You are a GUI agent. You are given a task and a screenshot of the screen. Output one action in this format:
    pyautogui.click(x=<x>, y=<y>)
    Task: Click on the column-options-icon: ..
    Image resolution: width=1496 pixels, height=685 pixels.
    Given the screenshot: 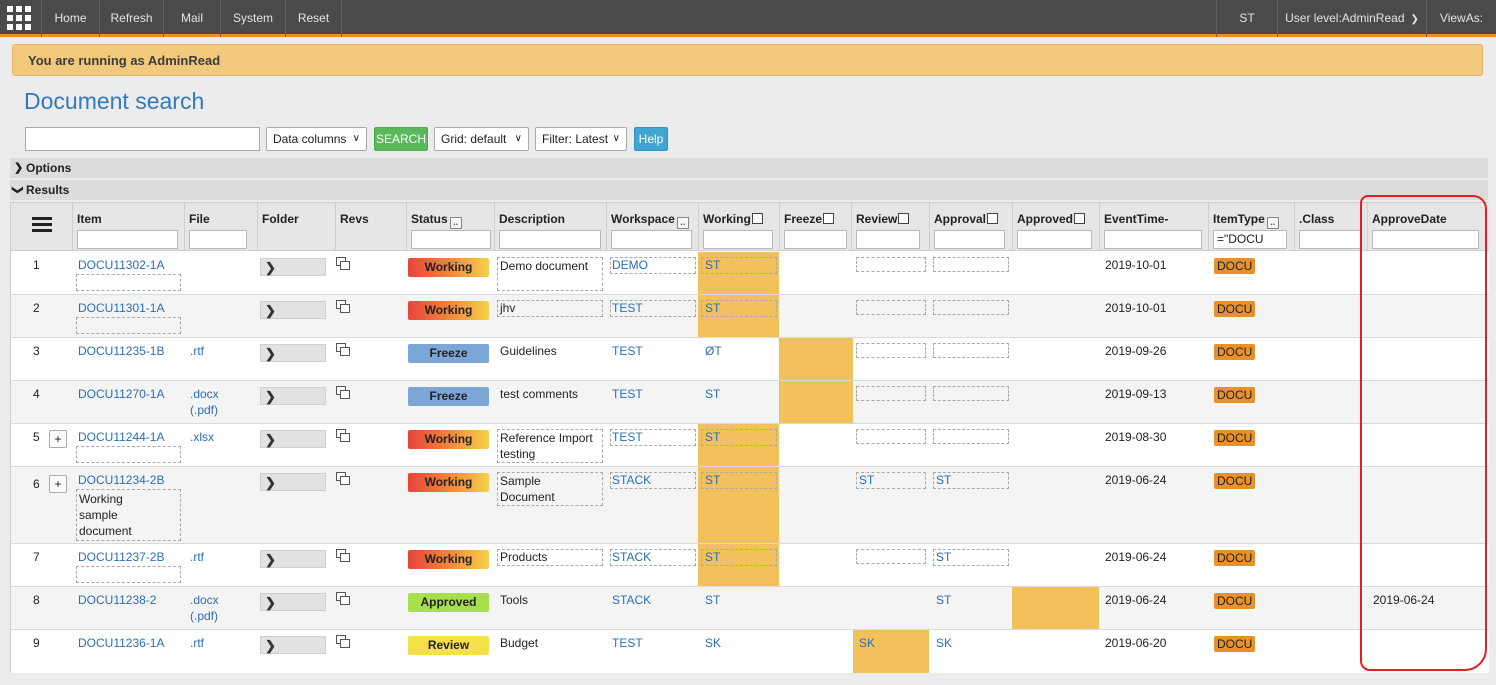 What is the action you would take?
    pyautogui.click(x=1272, y=223)
    